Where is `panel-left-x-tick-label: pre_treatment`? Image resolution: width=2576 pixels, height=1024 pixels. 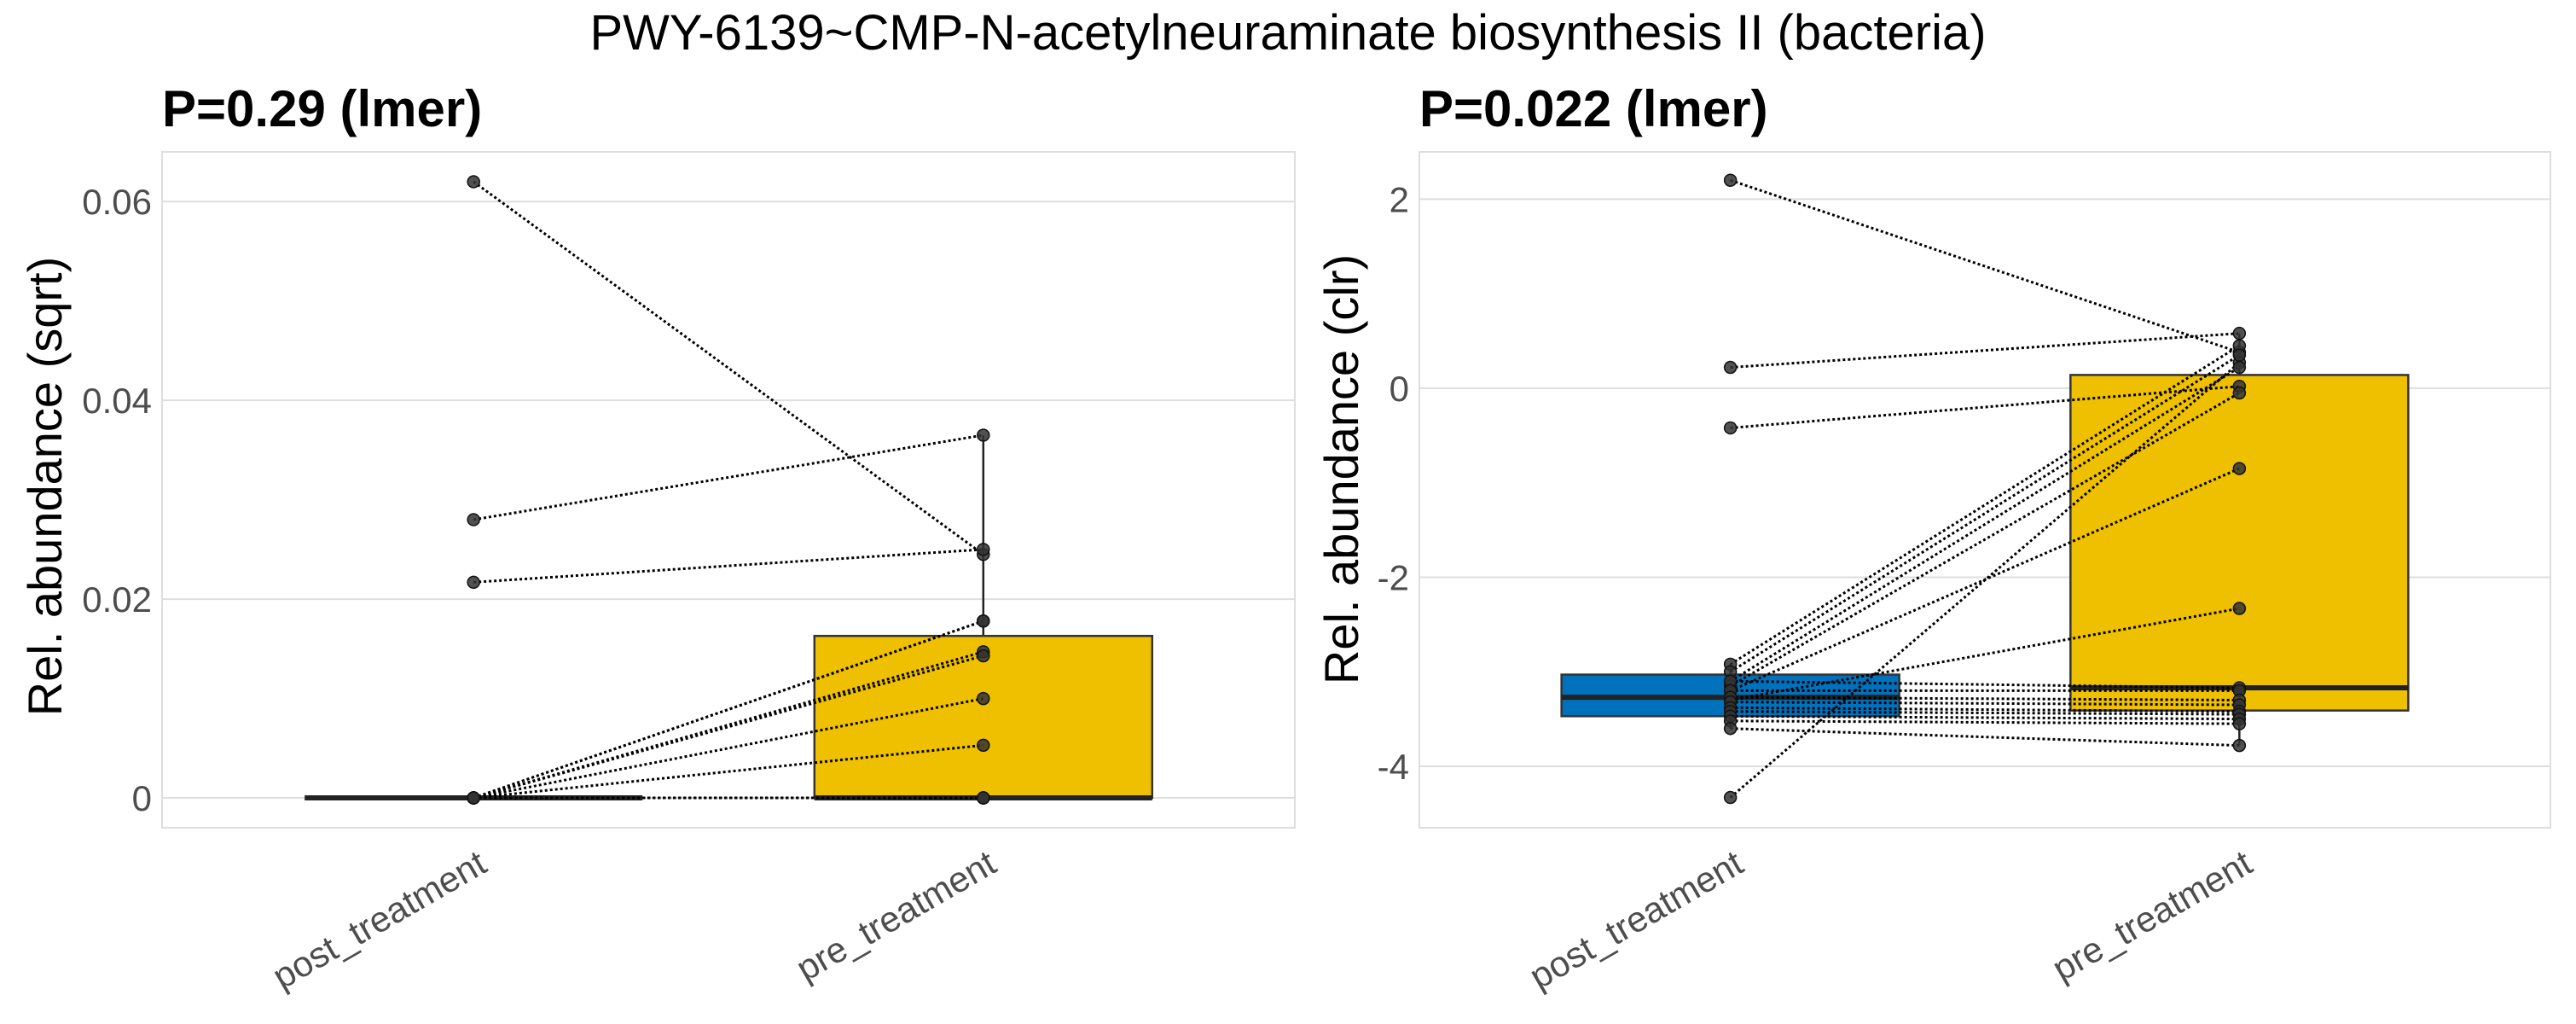 panel-left-x-tick-label: pre_treatment is located at coordinates (895, 916).